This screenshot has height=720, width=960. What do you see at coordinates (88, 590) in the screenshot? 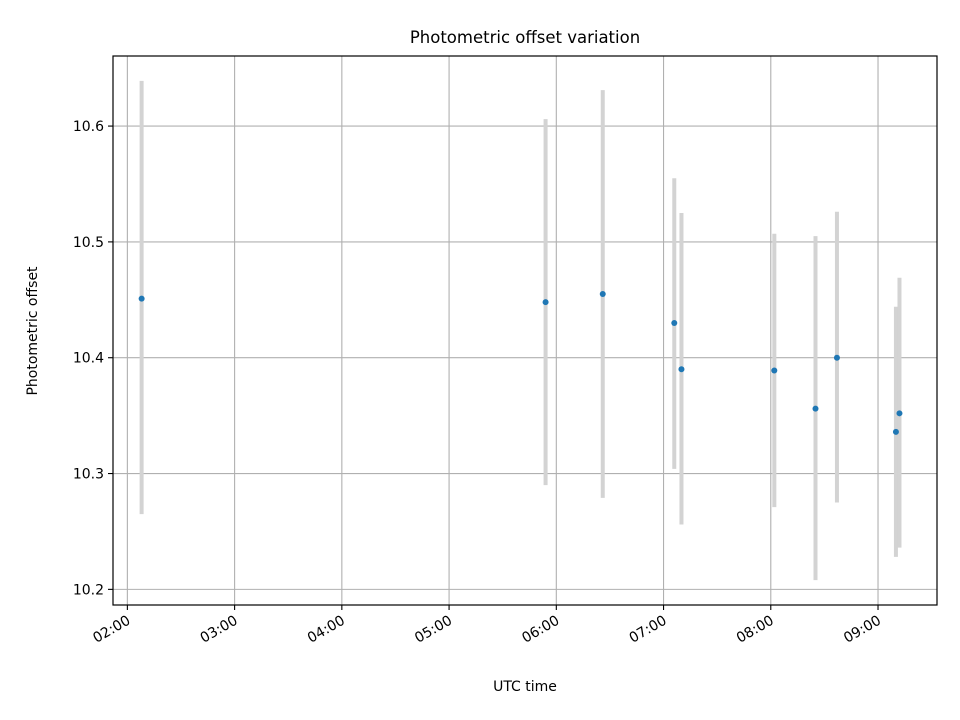
I see `y-tick-label: 10.2` at bounding box center [88, 590].